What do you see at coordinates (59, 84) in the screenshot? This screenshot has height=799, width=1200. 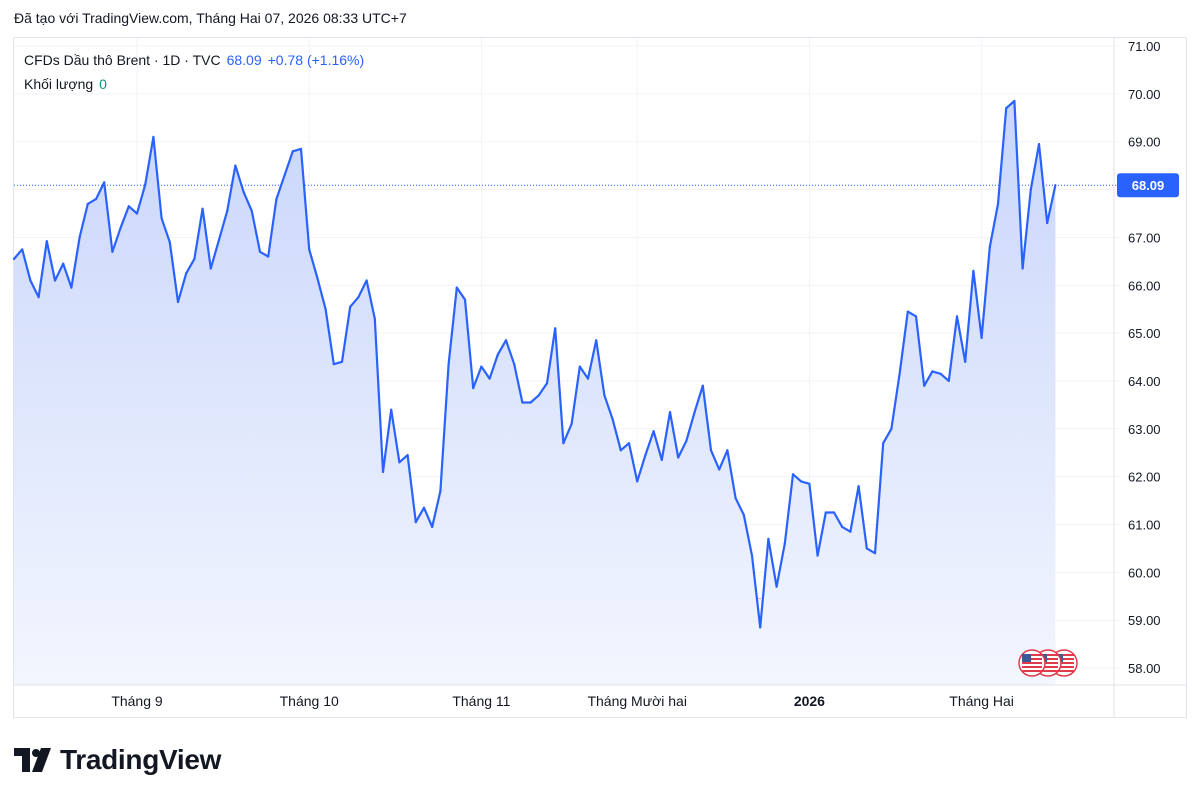 I see `volume-label: Khối lượng` at bounding box center [59, 84].